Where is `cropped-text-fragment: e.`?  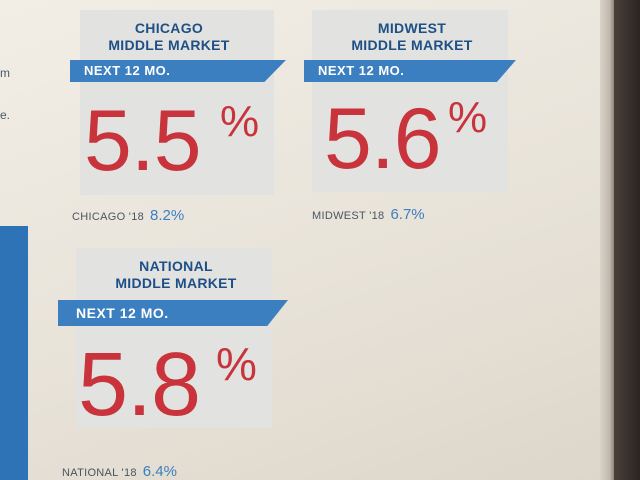 cropped-text-fragment: e. is located at coordinates (5, 115).